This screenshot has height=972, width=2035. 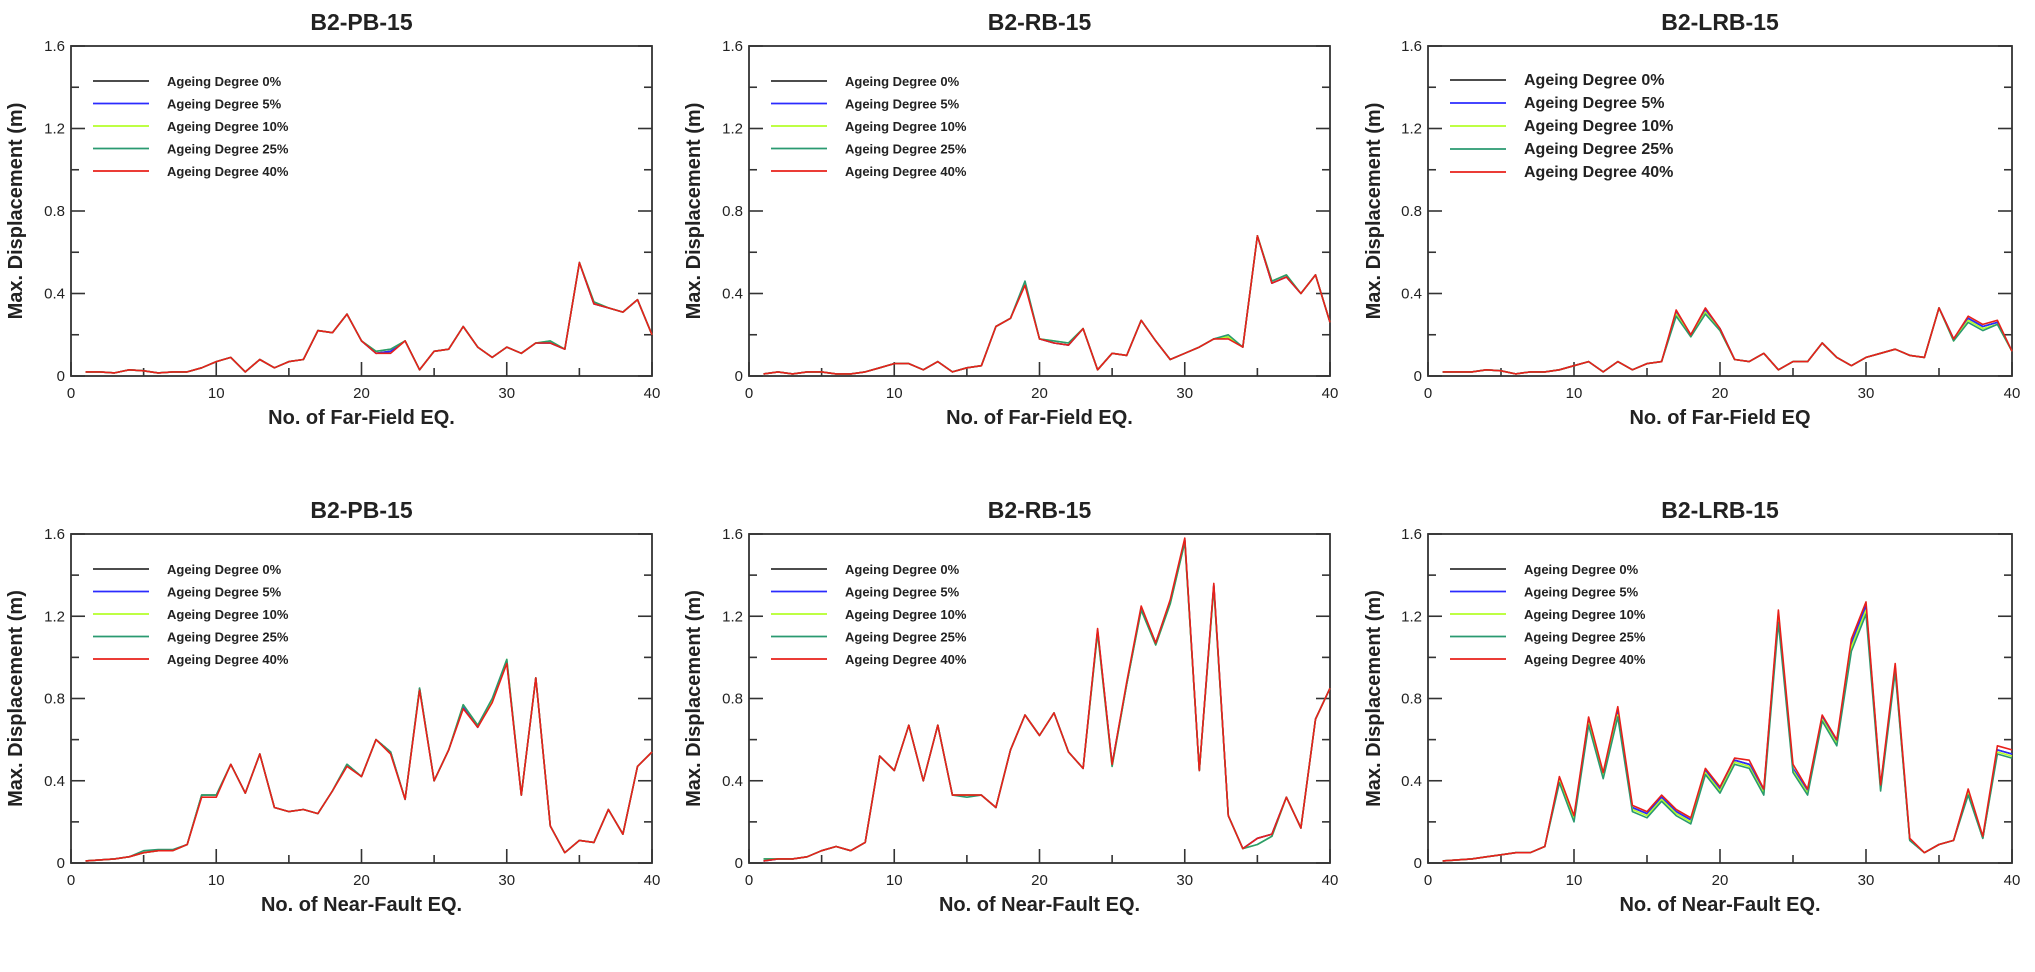 I want to click on chart-title: B2-LRB-15, so click(x=1720, y=22).